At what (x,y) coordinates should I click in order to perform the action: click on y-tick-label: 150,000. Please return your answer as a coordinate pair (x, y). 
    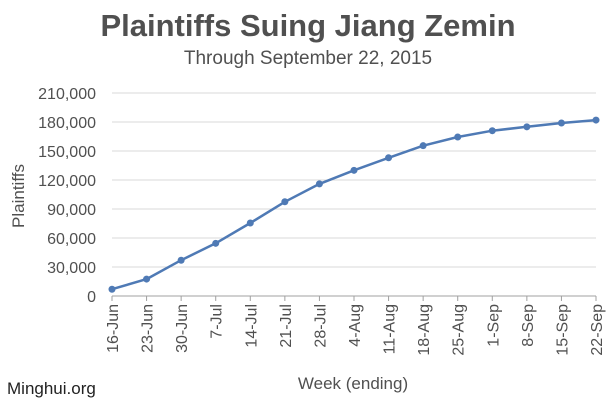
    Looking at the image, I should click on (67, 152).